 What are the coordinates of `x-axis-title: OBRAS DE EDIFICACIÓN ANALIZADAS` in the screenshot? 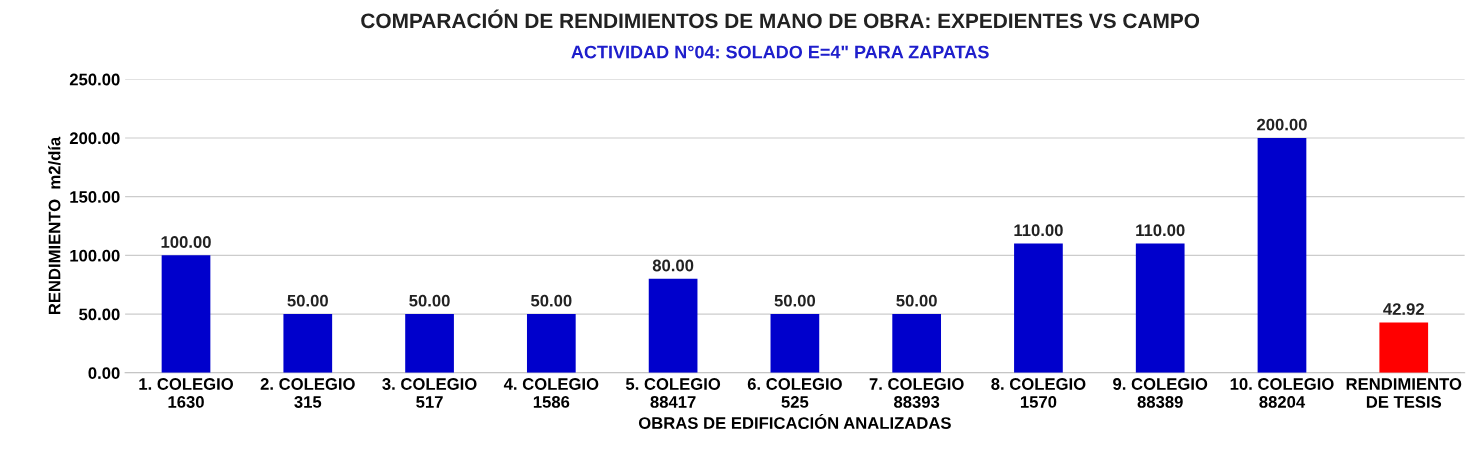 It's located at (794, 421).